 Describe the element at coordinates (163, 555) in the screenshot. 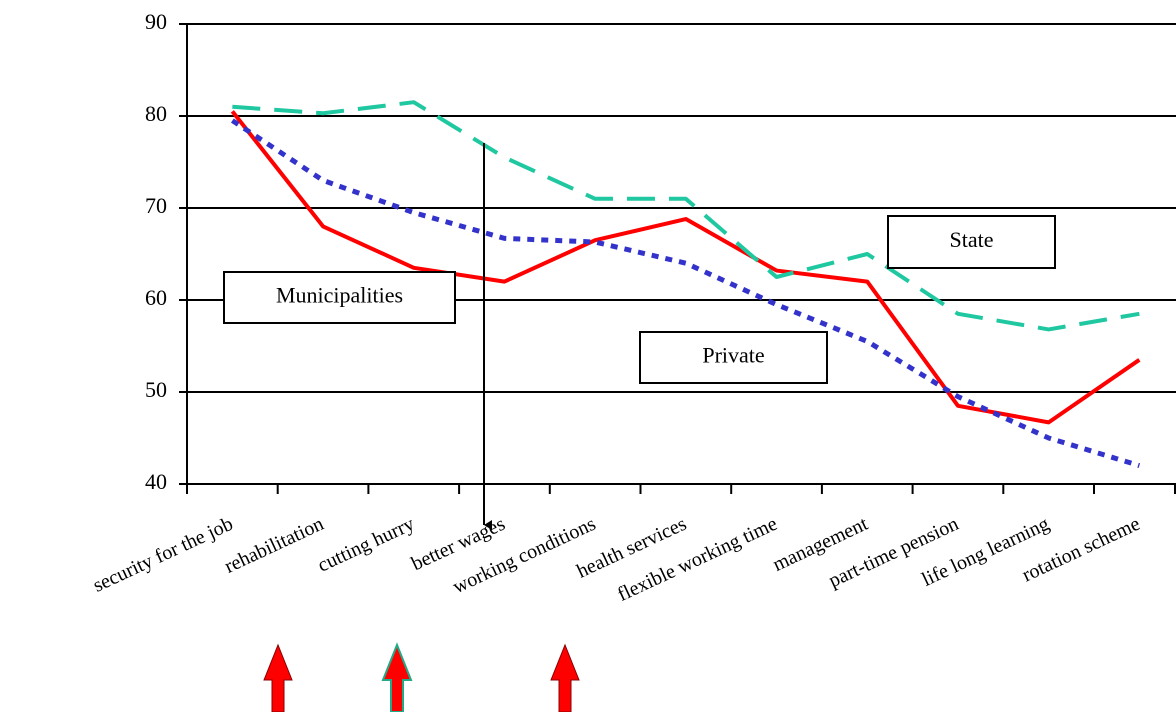

I see `x-tick-label: security for the job` at that location.